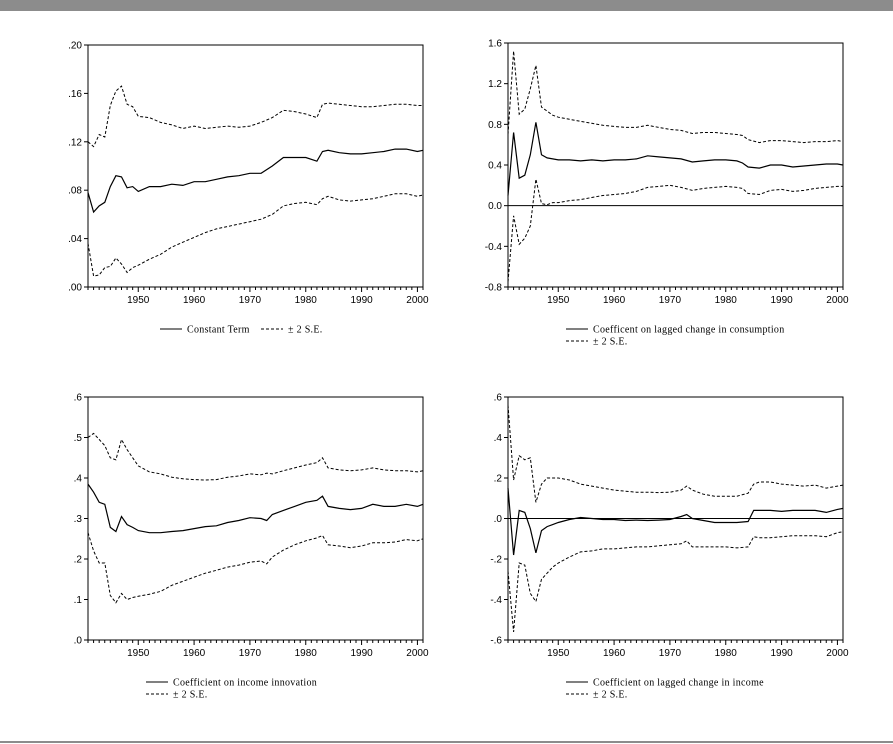 The width and height of the screenshot is (893, 744). Describe the element at coordinates (496, 560) in the screenshot. I see `y-tick-label: -.2` at that location.